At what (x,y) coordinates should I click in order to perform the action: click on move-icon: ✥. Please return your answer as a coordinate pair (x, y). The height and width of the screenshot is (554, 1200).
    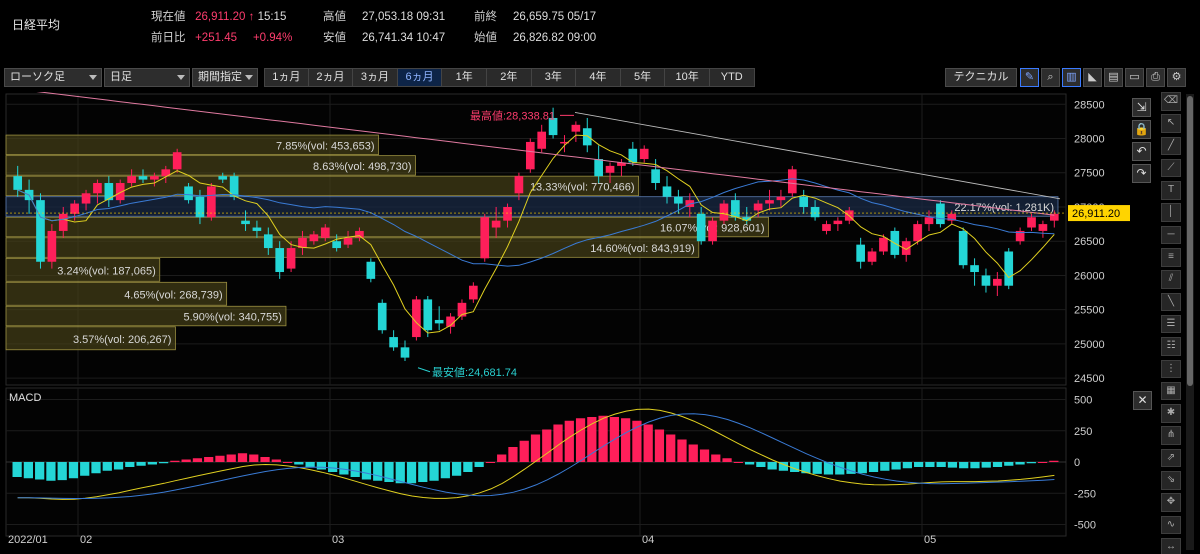
    Looking at the image, I should click on (1171, 502).